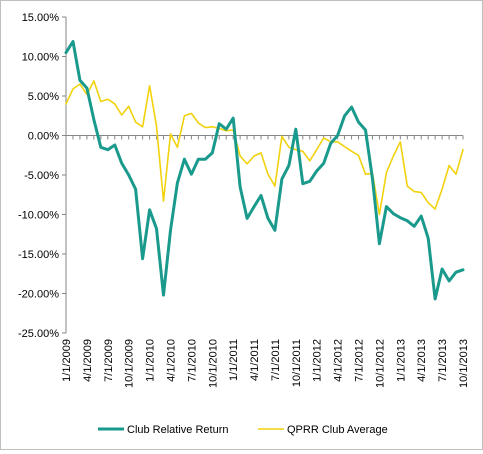 The height and width of the screenshot is (454, 483). What do you see at coordinates (443, 360) in the screenshot?
I see `x-tick-label: 7/1/2013` at bounding box center [443, 360].